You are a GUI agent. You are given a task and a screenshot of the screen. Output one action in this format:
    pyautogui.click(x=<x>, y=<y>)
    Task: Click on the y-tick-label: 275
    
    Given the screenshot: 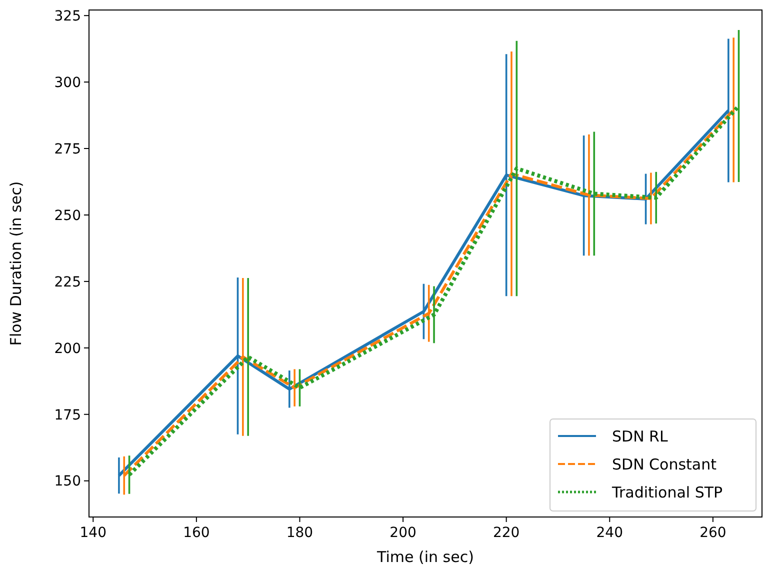 What is the action you would take?
    pyautogui.click(x=67, y=149)
    